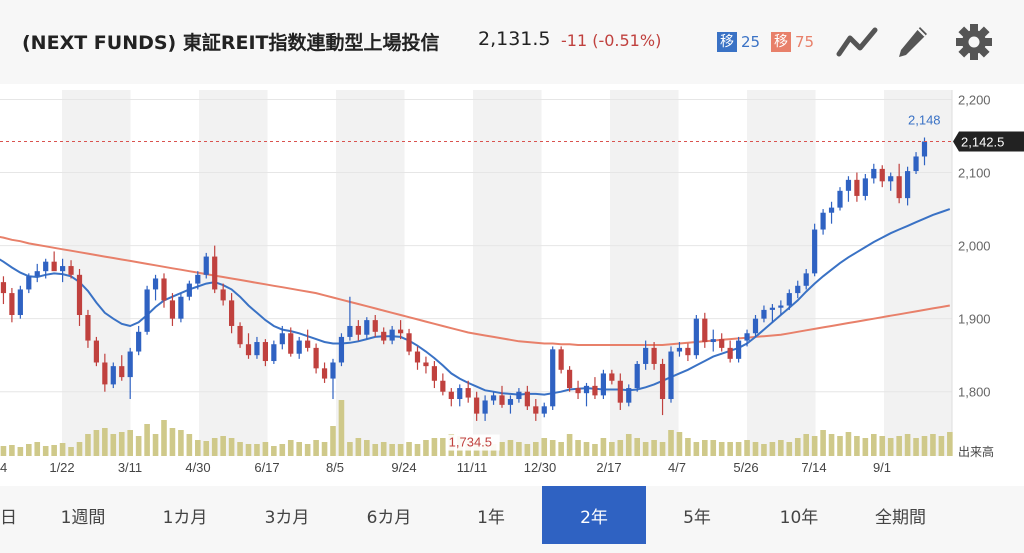 The image size is (1024, 553). I want to click on y-tick-label: 1,800, so click(974, 392).